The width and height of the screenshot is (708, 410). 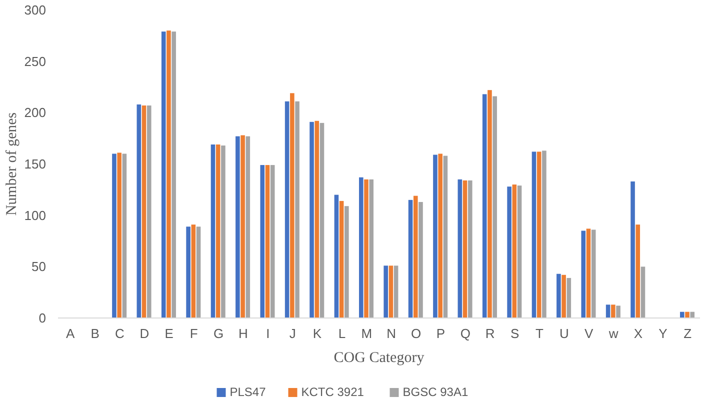 What do you see at coordinates (248, 392) in the screenshot?
I see `legend-label: PLS47` at bounding box center [248, 392].